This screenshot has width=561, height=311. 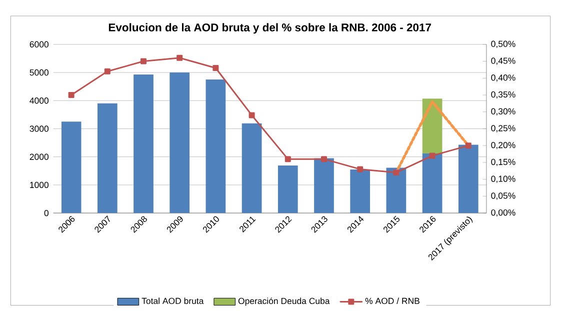 I want to click on y-tick-label: 5000, so click(x=39, y=72).